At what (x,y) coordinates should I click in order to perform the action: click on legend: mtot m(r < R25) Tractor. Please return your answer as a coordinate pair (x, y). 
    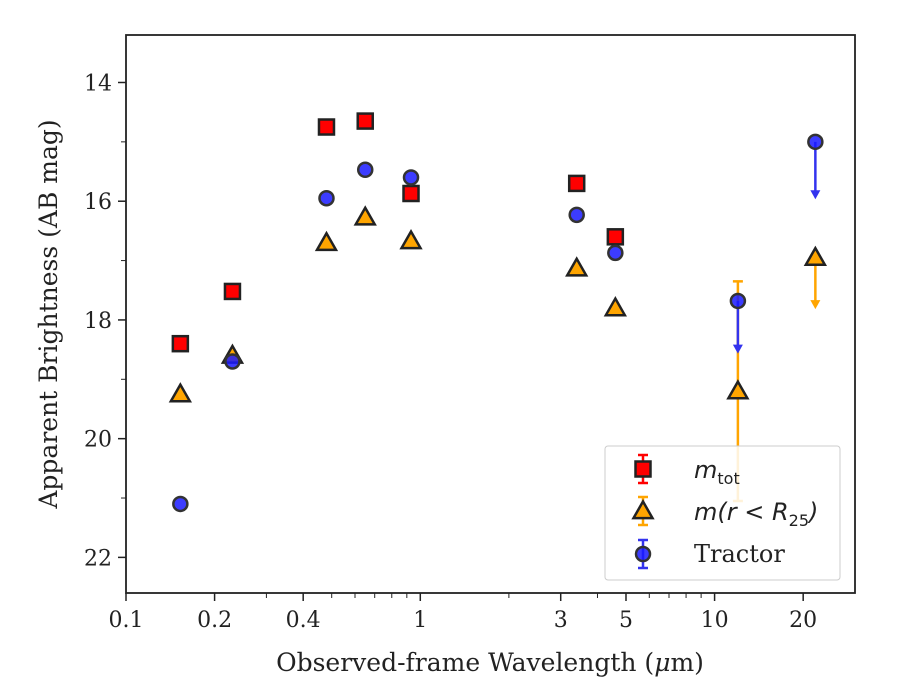
    Looking at the image, I should click on (722, 513).